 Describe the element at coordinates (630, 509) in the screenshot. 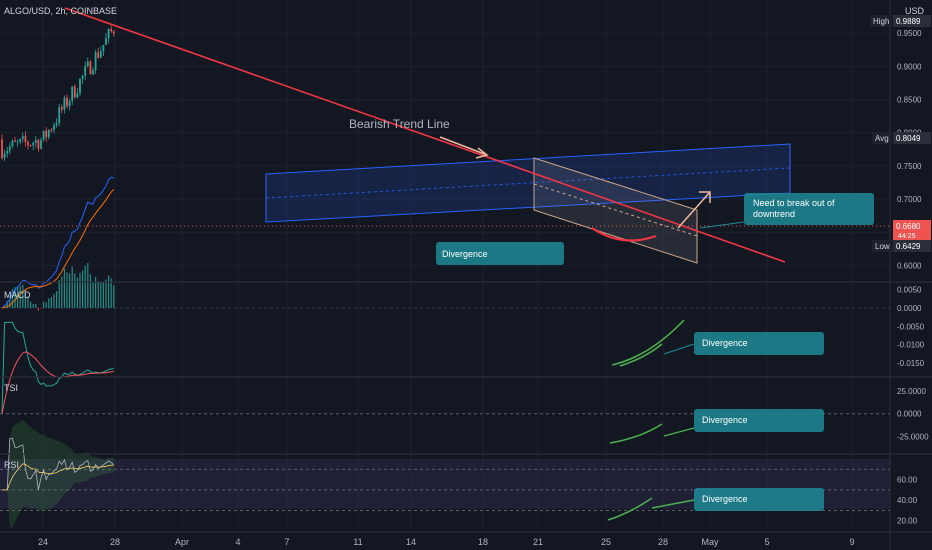

I see `rsi-divergence-line` at that location.